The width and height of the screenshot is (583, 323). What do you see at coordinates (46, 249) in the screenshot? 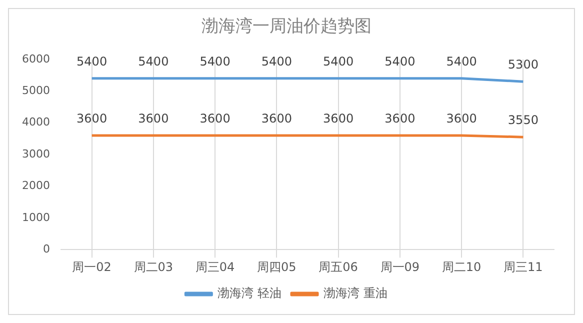
I see `y-tick-label: 0` at bounding box center [46, 249].